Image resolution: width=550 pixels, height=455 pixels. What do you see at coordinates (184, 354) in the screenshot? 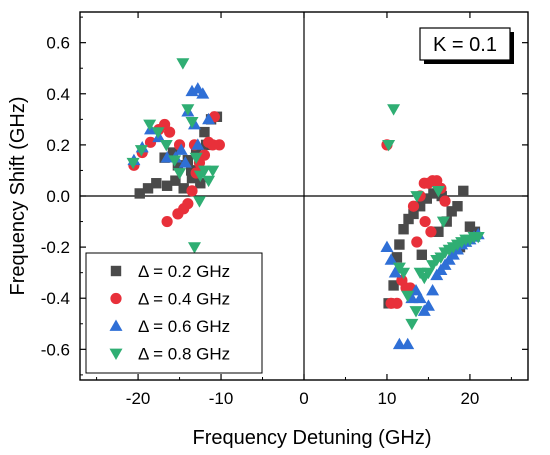
I see `legend-label: Δ = 0.8 GHz` at bounding box center [184, 354].